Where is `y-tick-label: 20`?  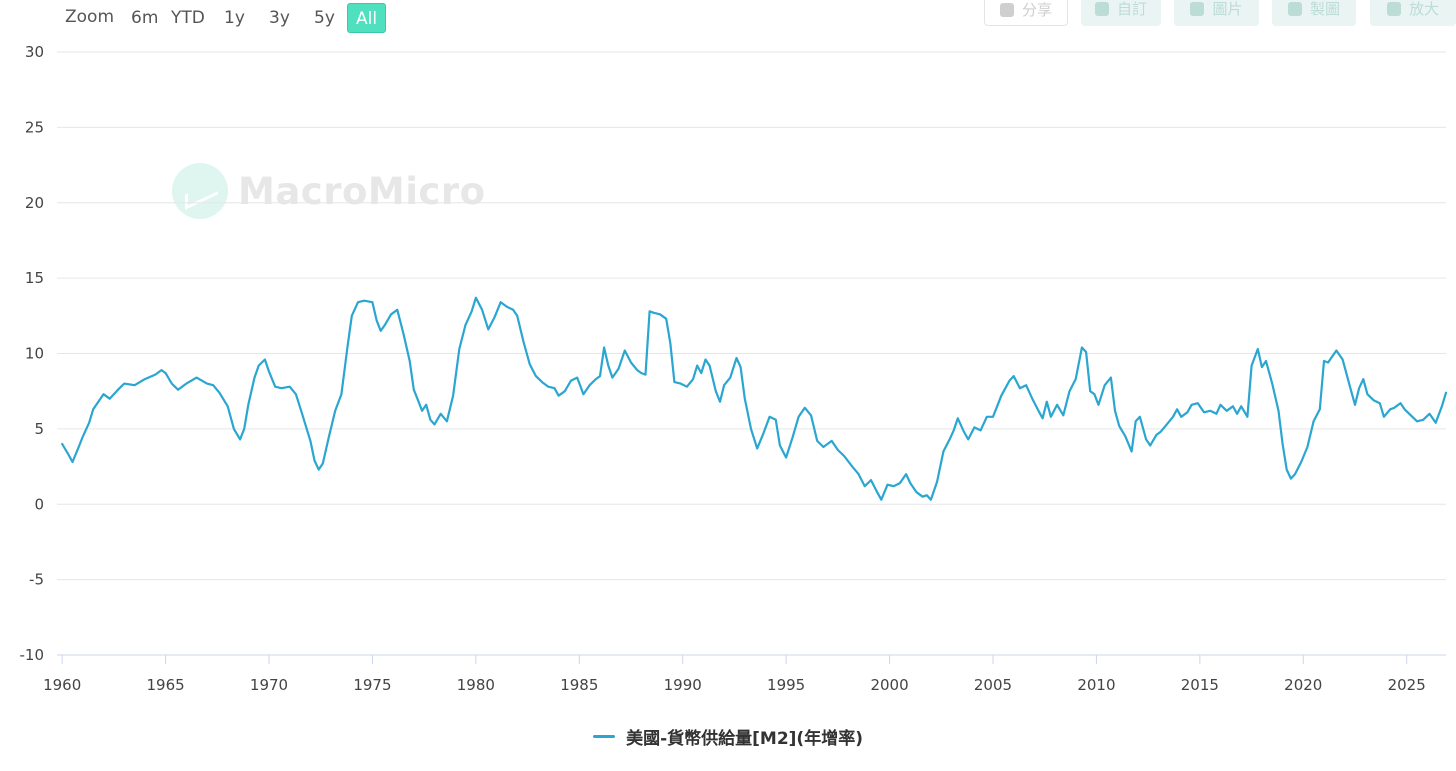
y-tick-label: 20 is located at coordinates (34, 203).